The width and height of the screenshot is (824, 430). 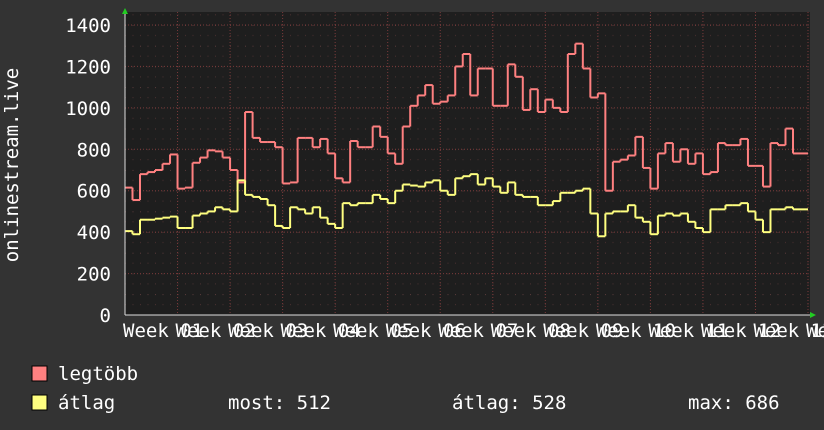 What do you see at coordinates (636, 331) in the screenshot?
I see `x-tick-label: Week 10` at bounding box center [636, 331].